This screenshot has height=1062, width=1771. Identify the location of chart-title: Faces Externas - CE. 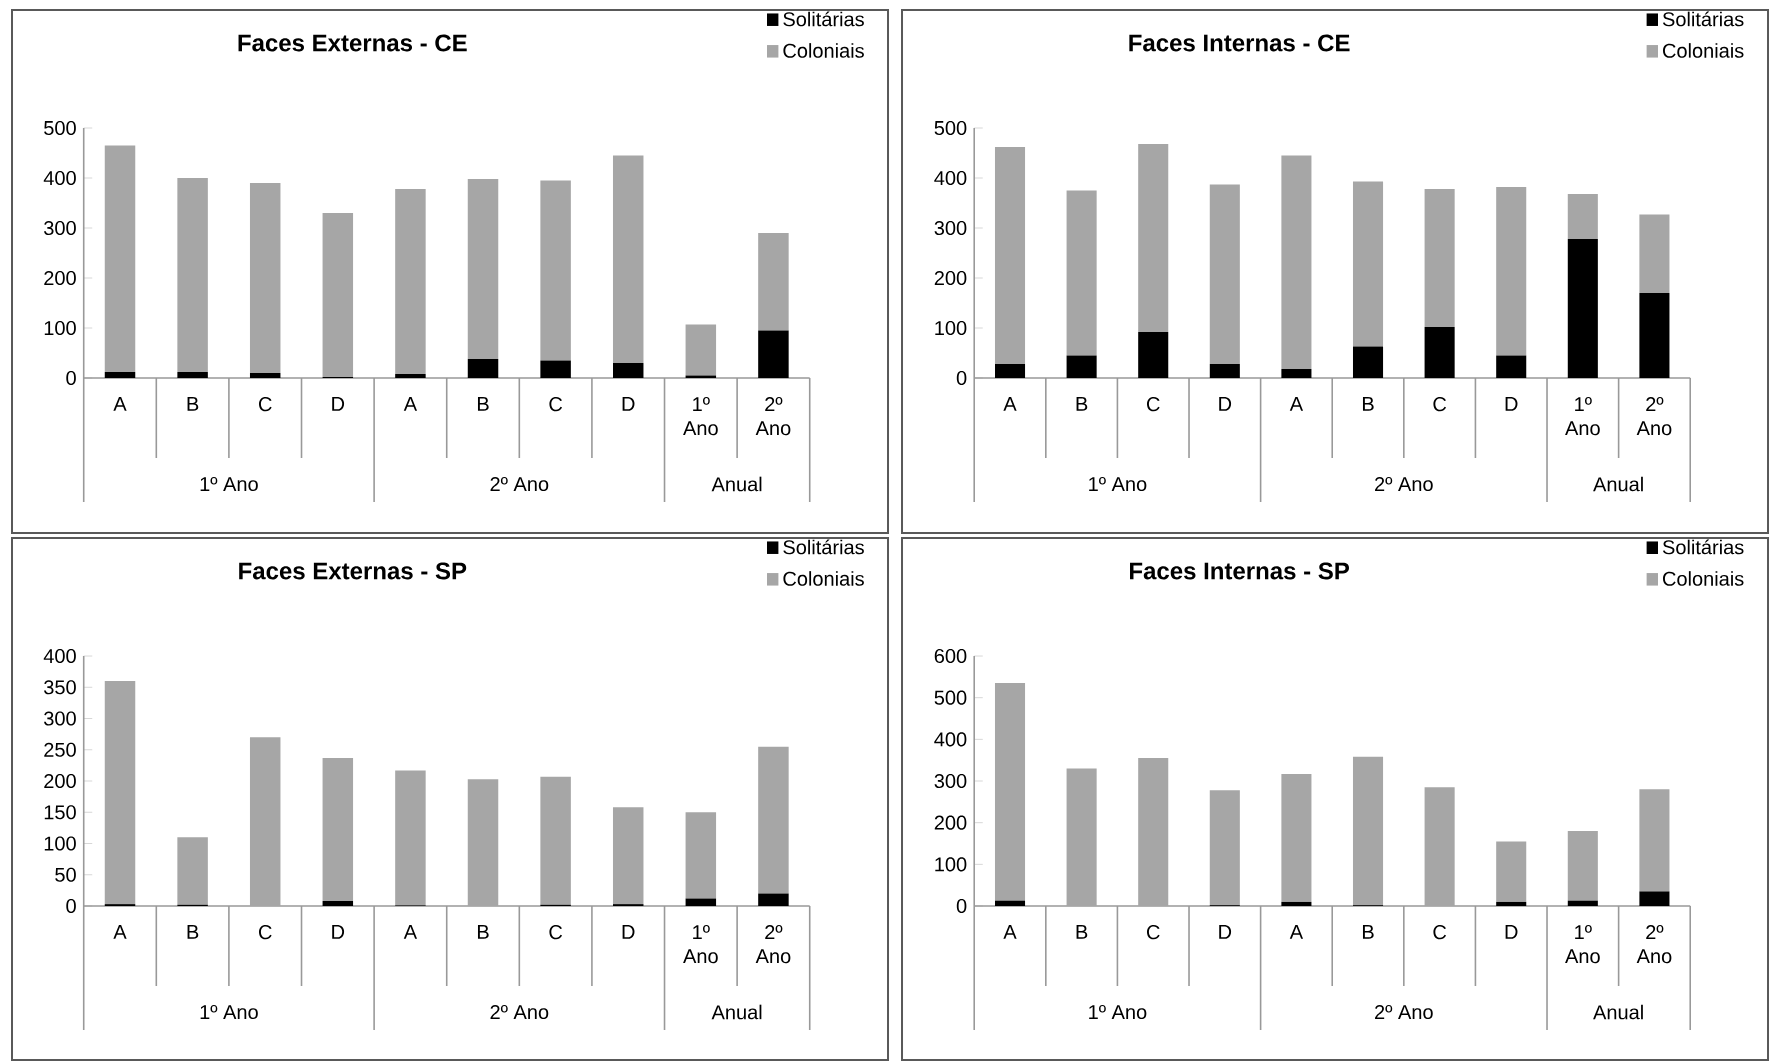
(352, 43).